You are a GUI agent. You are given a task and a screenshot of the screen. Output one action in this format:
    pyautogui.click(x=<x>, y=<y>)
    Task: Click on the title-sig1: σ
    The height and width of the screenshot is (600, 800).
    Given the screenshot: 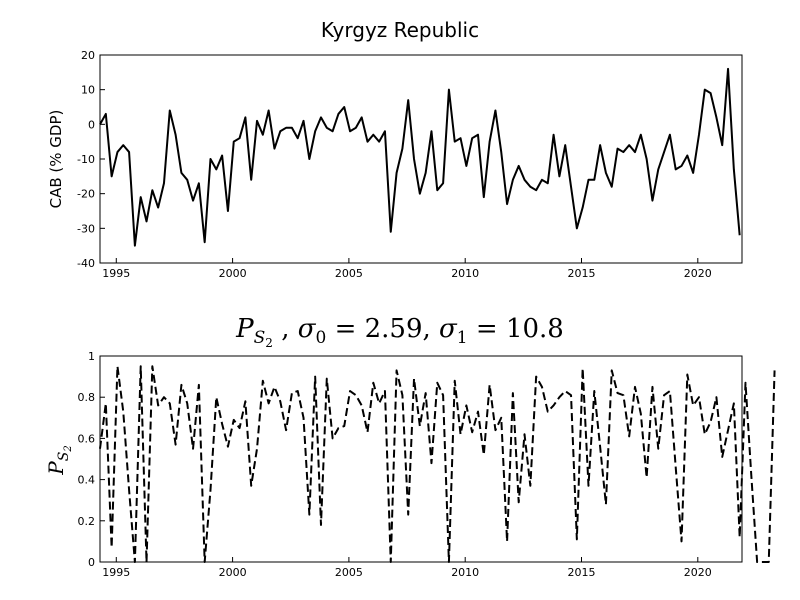 What is the action you would take?
    pyautogui.click(x=448, y=329)
    